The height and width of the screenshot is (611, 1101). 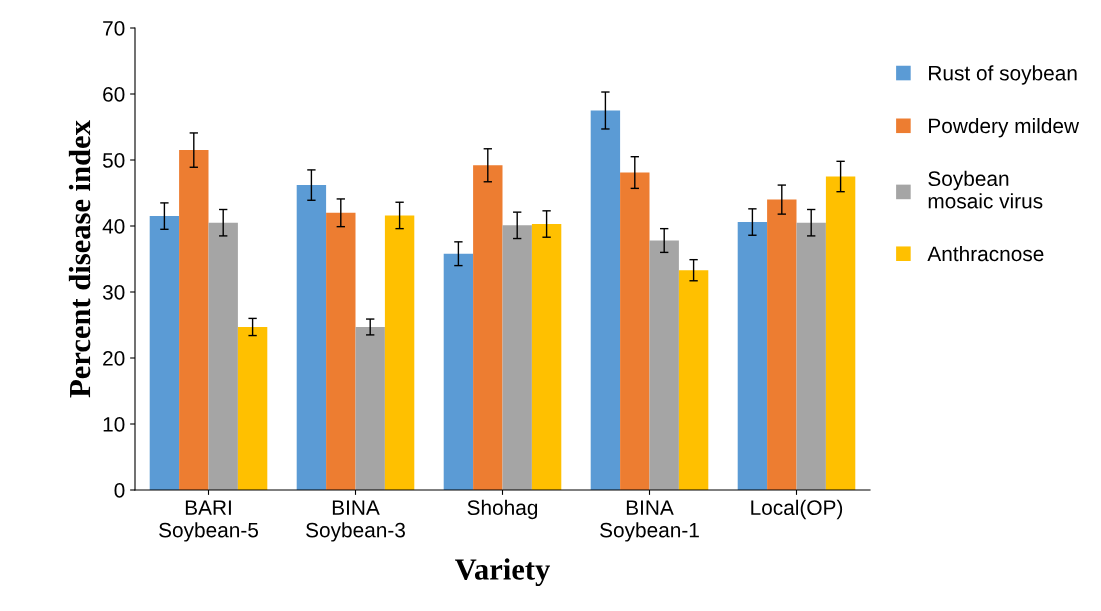 I want to click on y-tick-label: 70, so click(x=114, y=28).